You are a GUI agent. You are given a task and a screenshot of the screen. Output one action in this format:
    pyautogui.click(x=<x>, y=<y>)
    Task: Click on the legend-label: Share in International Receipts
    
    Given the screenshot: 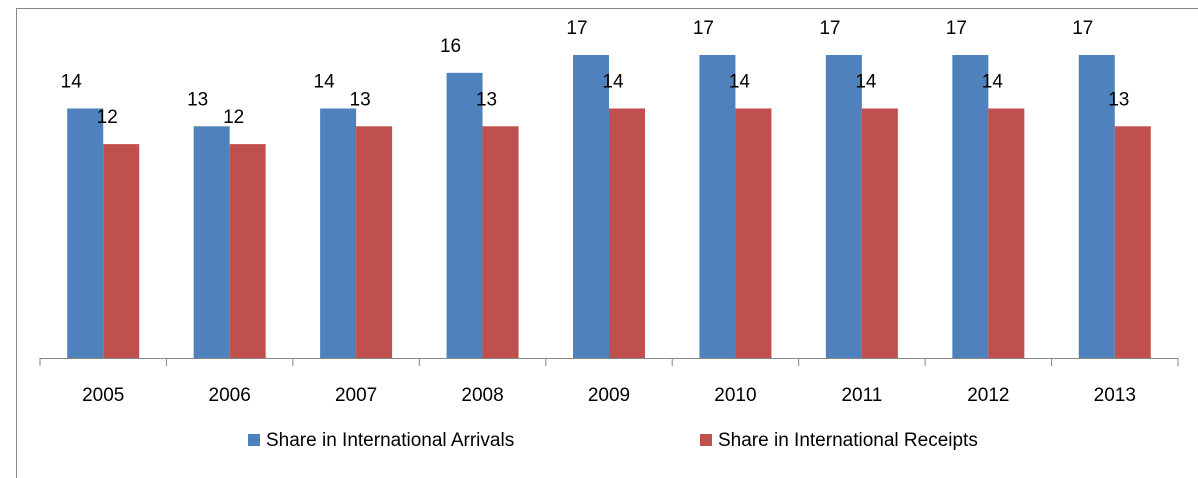 What is the action you would take?
    pyautogui.click(x=848, y=440)
    